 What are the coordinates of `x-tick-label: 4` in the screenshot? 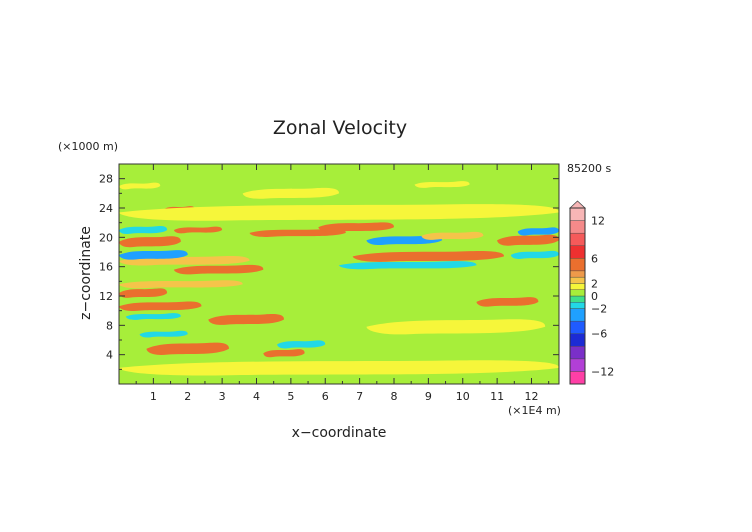 It's located at (256, 396).